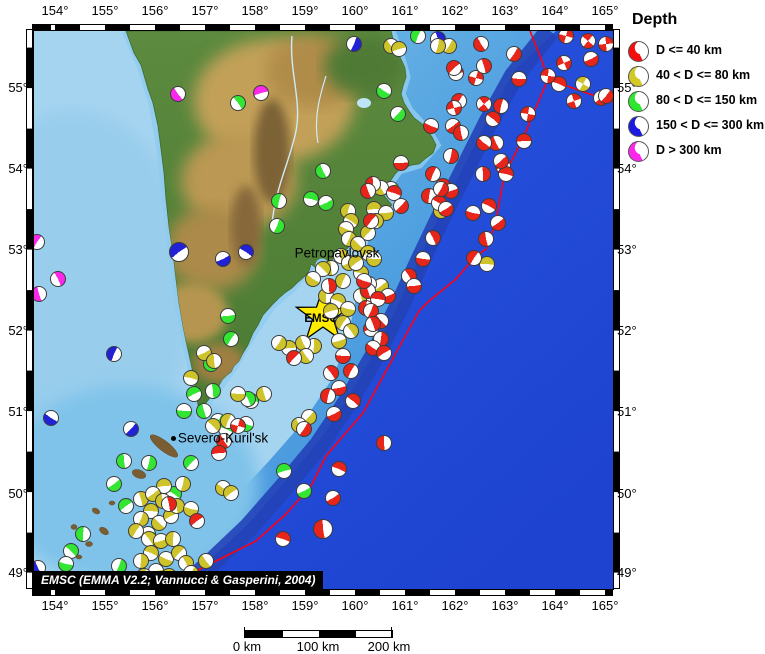 This screenshot has height=654, width=765. What do you see at coordinates (710, 125) in the screenshot?
I see `legend-depth-label: 150 < D <= 300 km` at bounding box center [710, 125].